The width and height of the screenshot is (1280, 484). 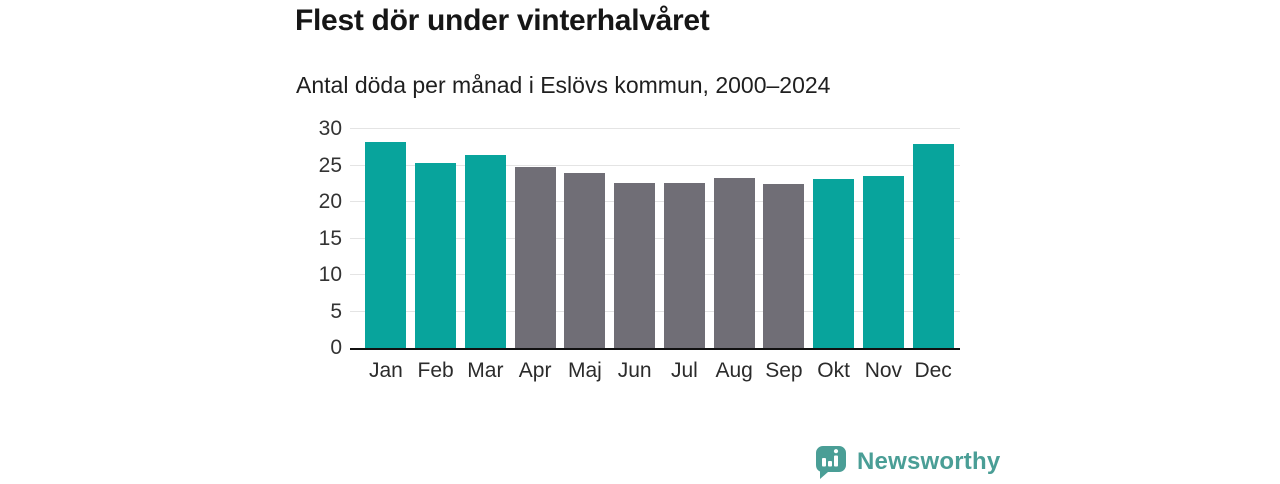 What do you see at coordinates (933, 370) in the screenshot?
I see `x-tick-label-dec: Dec` at bounding box center [933, 370].